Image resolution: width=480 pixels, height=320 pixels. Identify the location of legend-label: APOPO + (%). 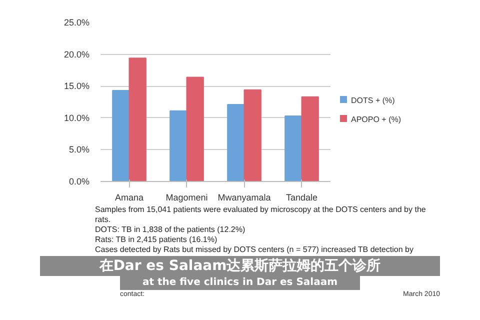
(376, 120).